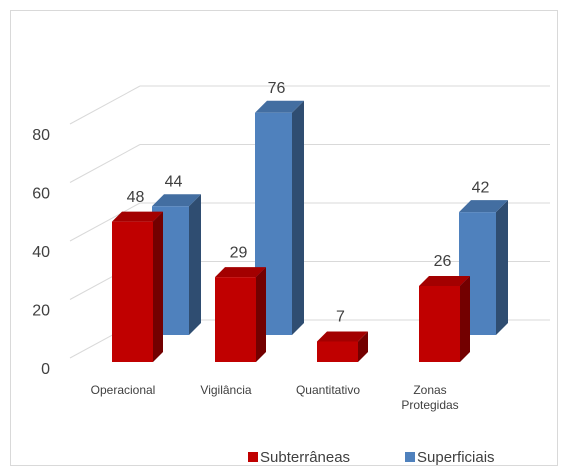 This screenshot has width=568, height=476. I want to click on value-label: 76, so click(277, 88).